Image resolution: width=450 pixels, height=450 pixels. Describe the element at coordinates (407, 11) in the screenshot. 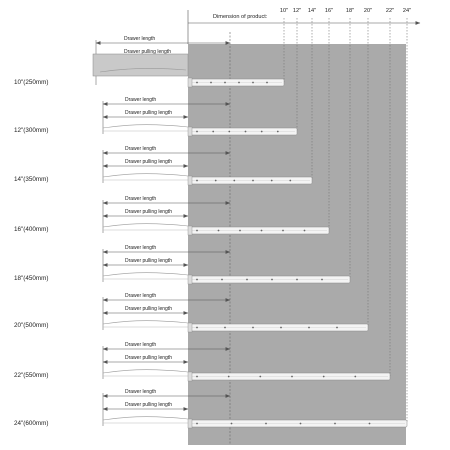

I see `tick-label-7: 24"` at that location.